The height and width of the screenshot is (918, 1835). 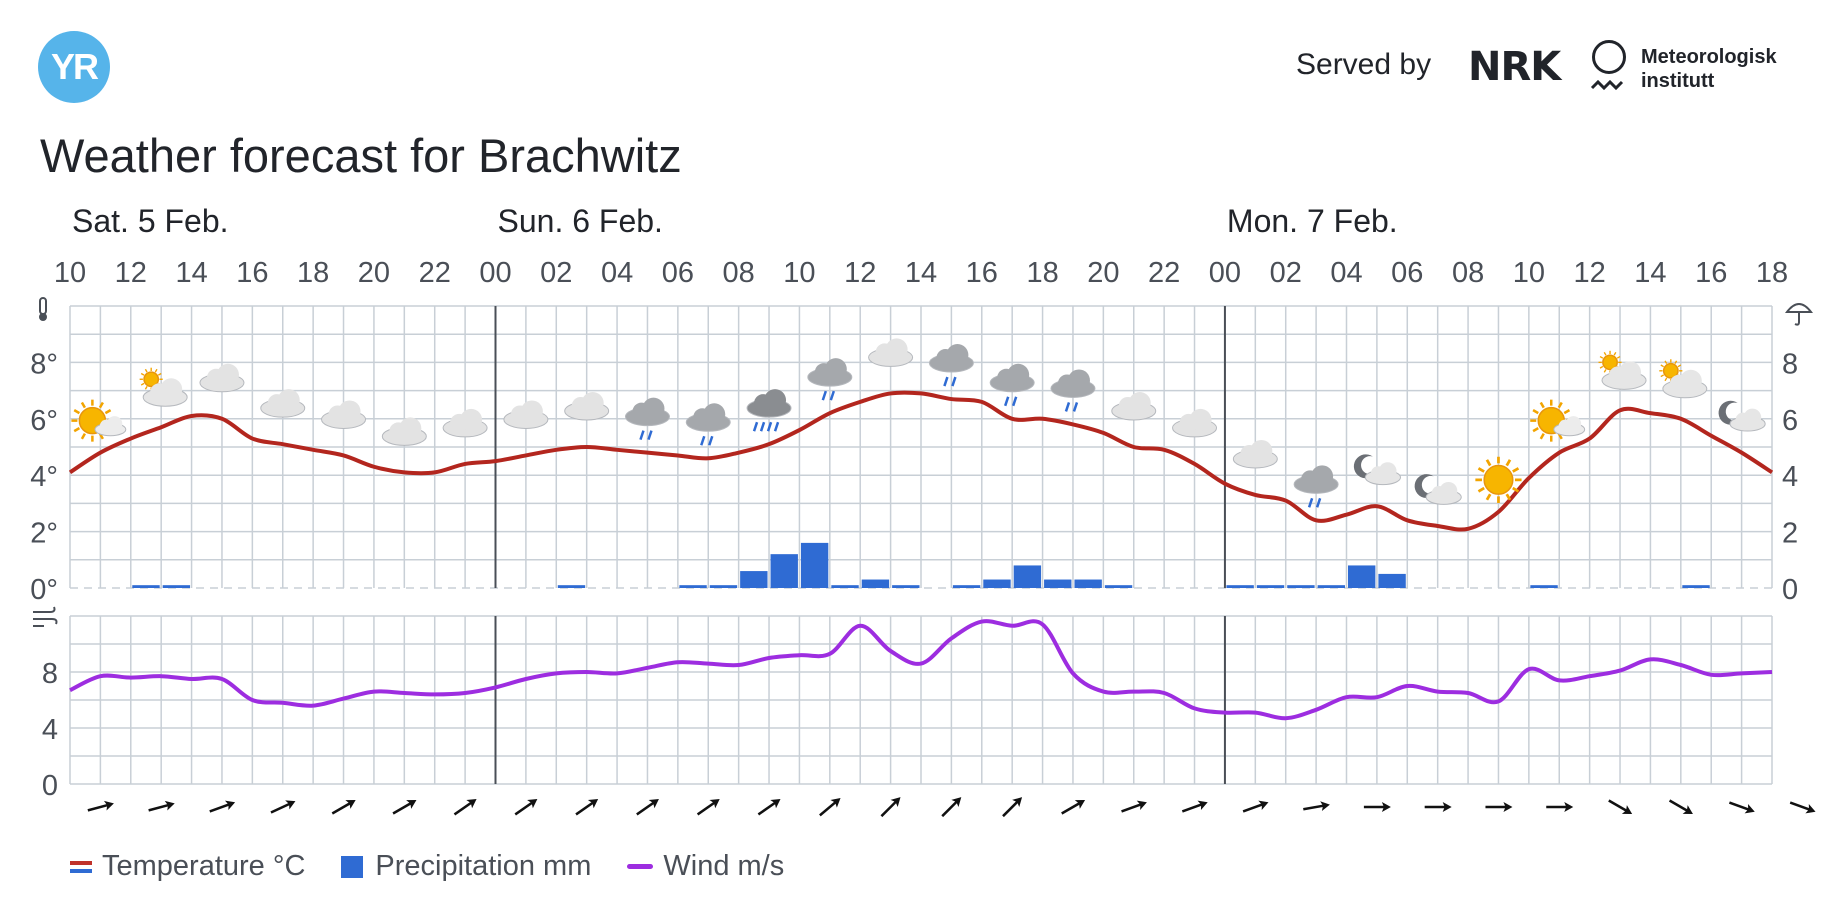 I want to click on moon-cloud-icon, so click(x=1438, y=489).